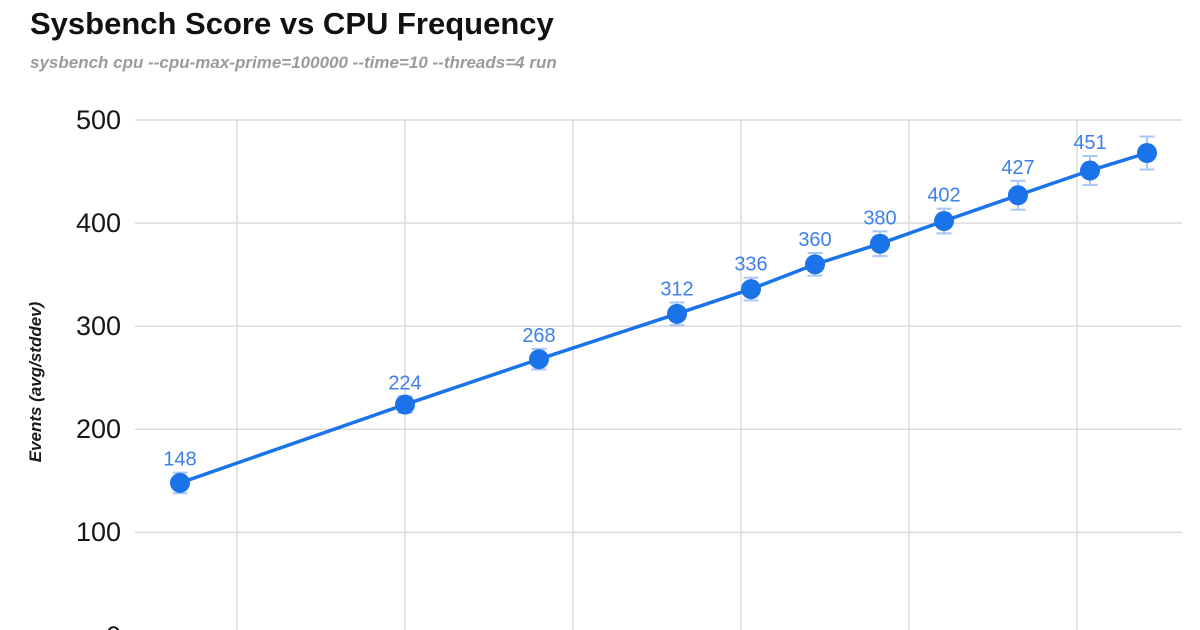 The width and height of the screenshot is (1200, 630). What do you see at coordinates (879, 218) in the screenshot?
I see `point-label-380: 380` at bounding box center [879, 218].